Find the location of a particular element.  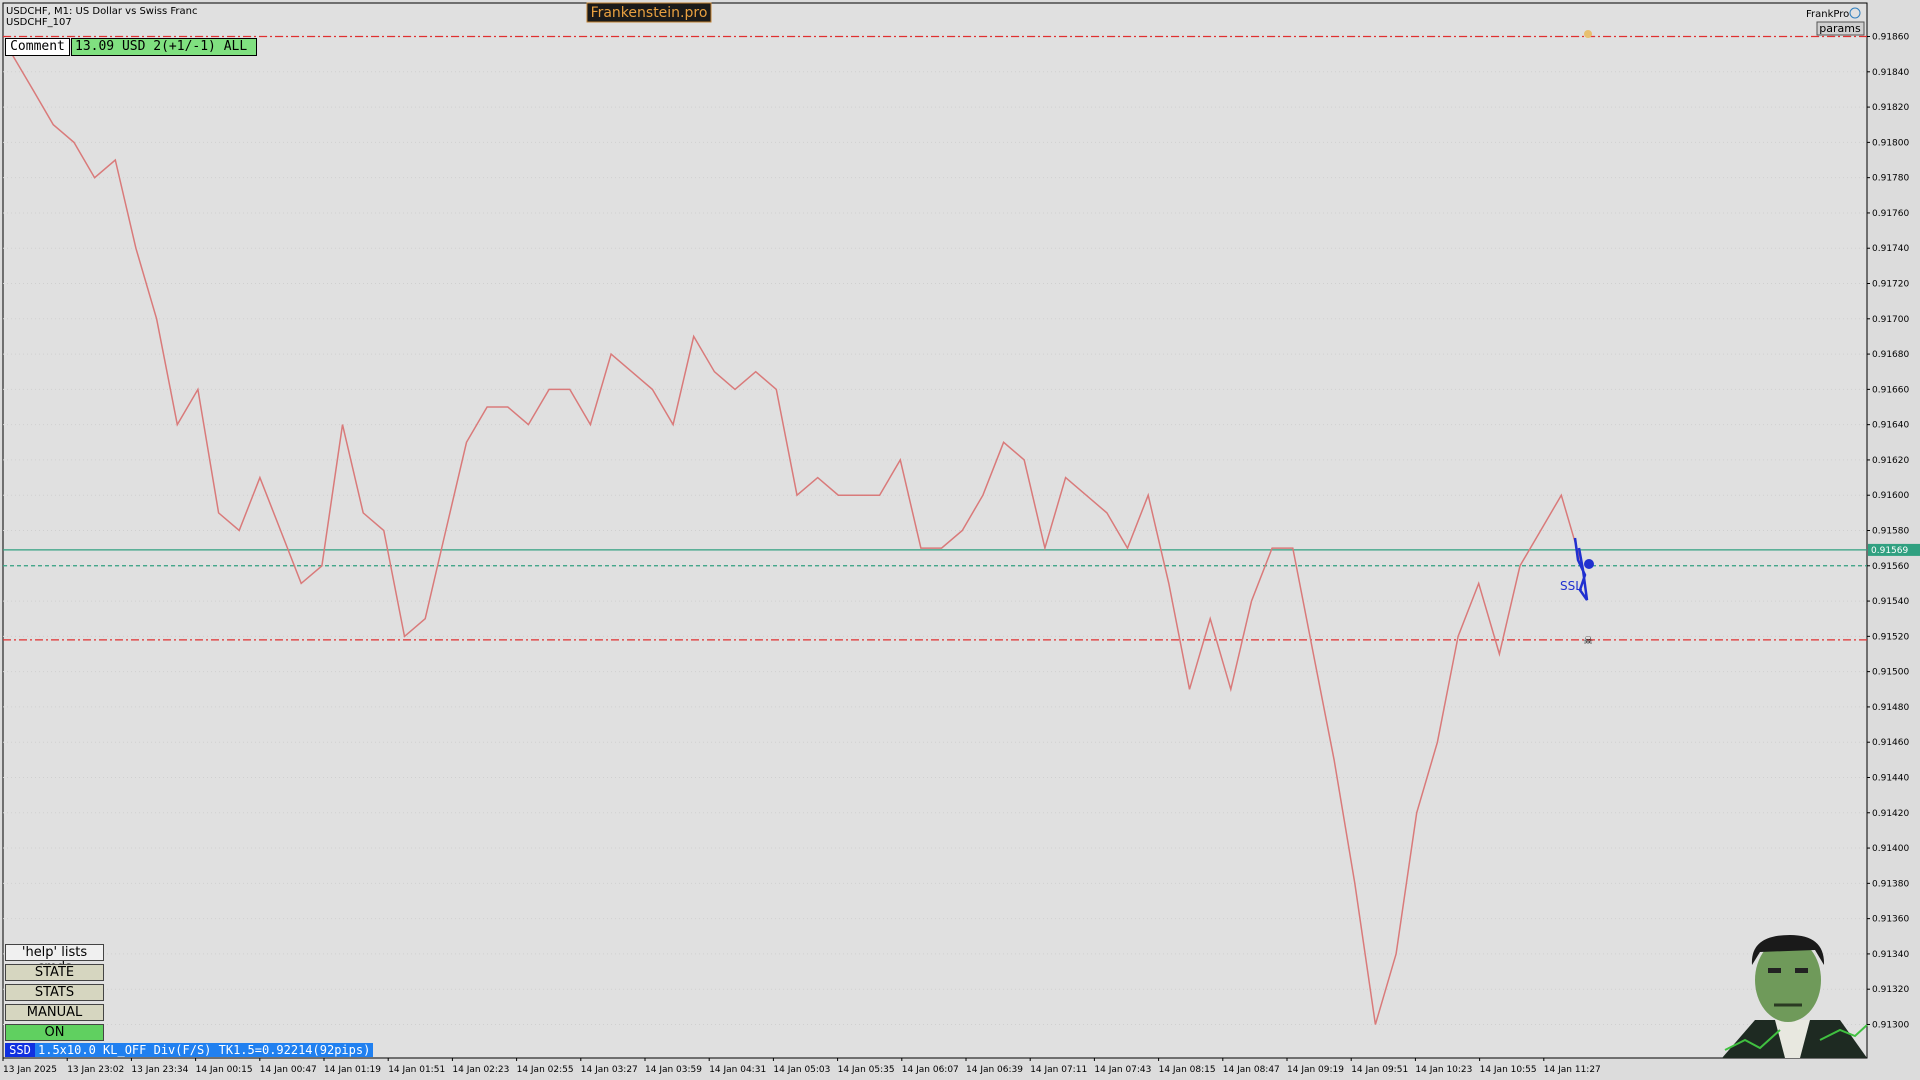

x-tick-label: 13 Jan 2025 is located at coordinates (30, 1070).